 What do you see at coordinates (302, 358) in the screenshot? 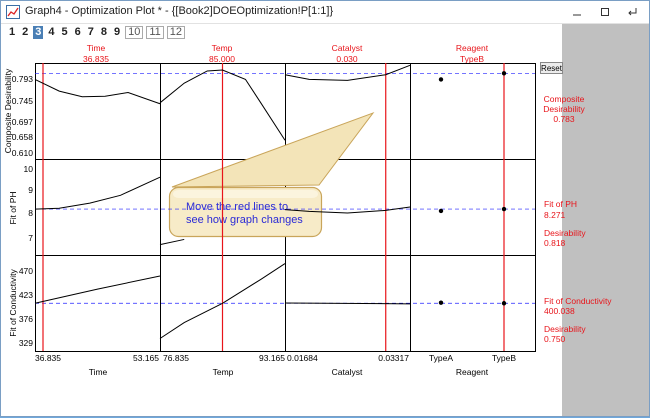
I see `x-min-label: 0.01684` at bounding box center [302, 358].